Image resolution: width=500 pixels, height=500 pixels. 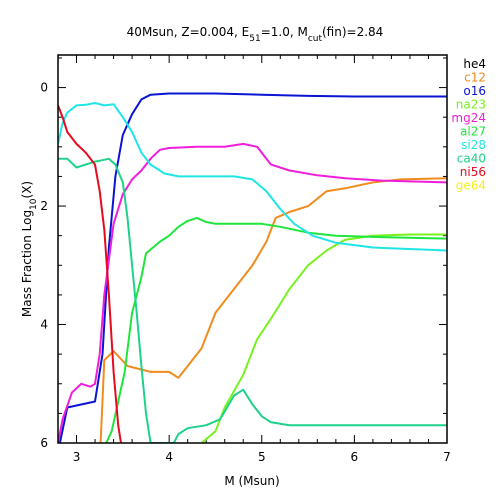 I want to click on y-tick-label: 6, so click(x=44, y=443).